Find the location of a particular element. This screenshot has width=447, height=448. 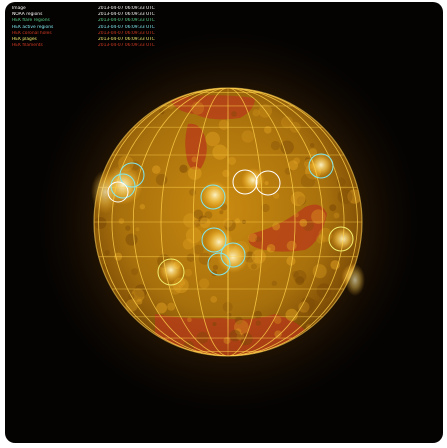

legend-label: HEK plages is located at coordinates (24, 39).